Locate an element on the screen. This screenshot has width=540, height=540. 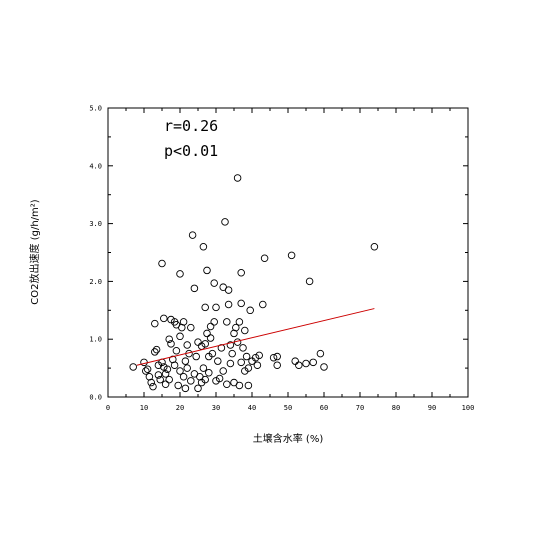
x-tick-label: 50 is located at coordinates (288, 408).